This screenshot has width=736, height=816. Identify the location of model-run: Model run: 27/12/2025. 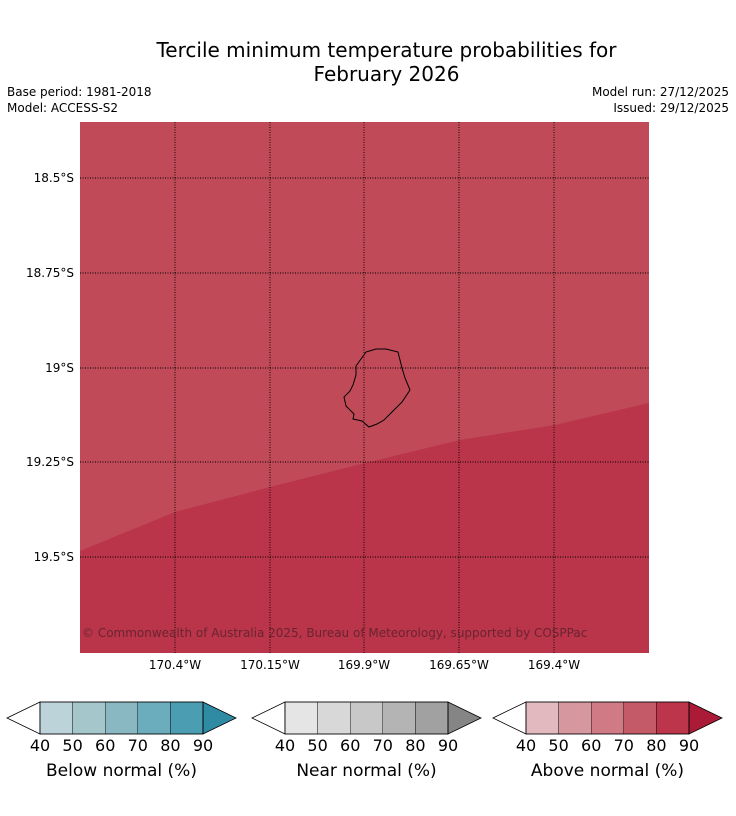
(660, 92).